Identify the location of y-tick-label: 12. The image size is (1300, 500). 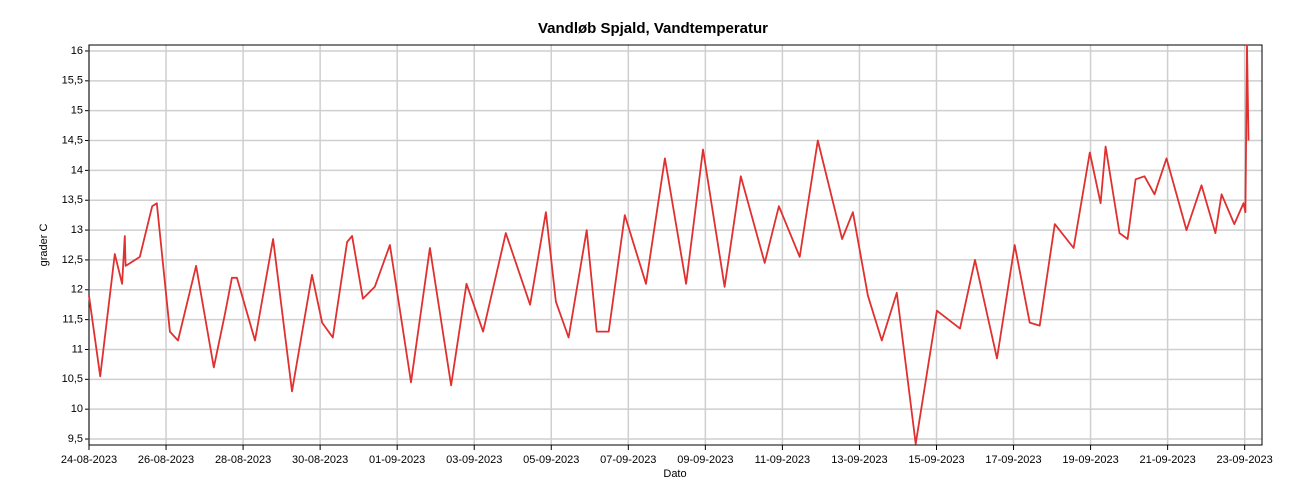
(77, 290).